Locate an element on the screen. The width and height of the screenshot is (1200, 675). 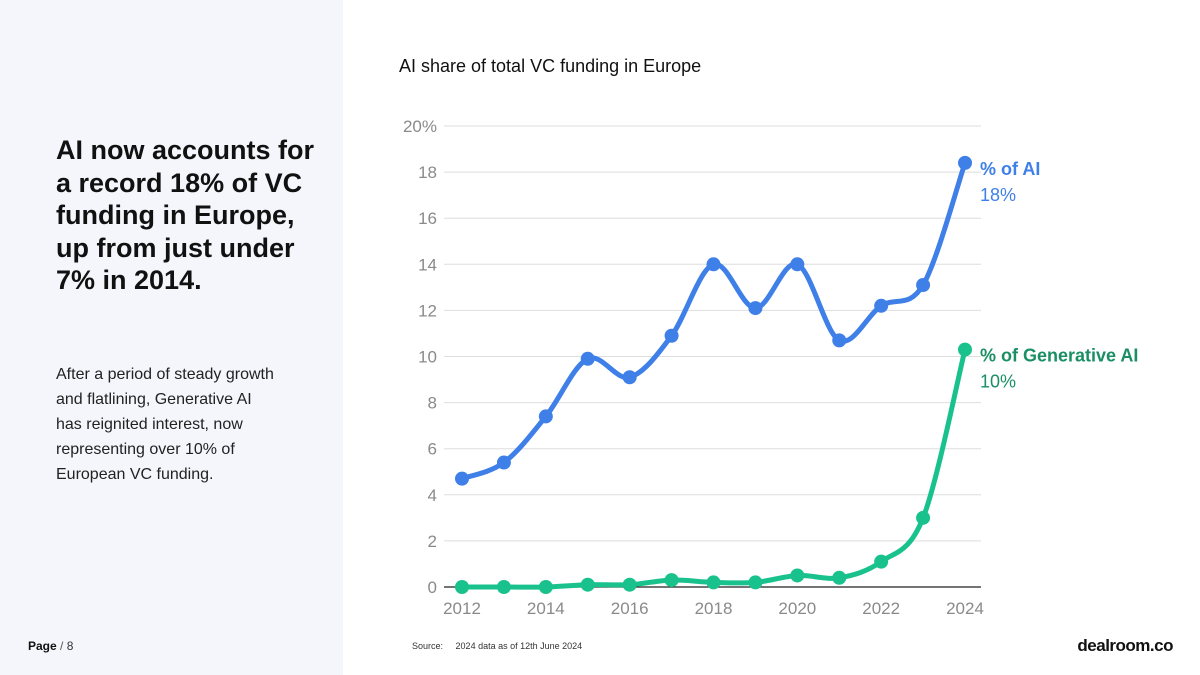
y-tick-label: 18 is located at coordinates (427, 172).